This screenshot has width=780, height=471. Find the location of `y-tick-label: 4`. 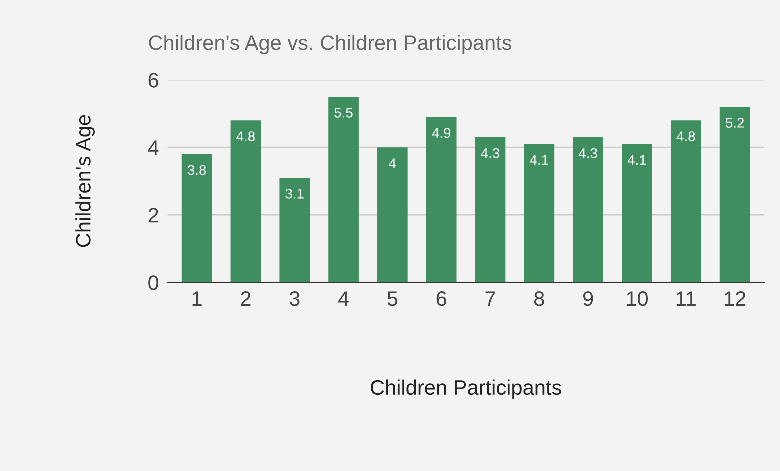

y-tick-label: 4 is located at coordinates (153, 148).